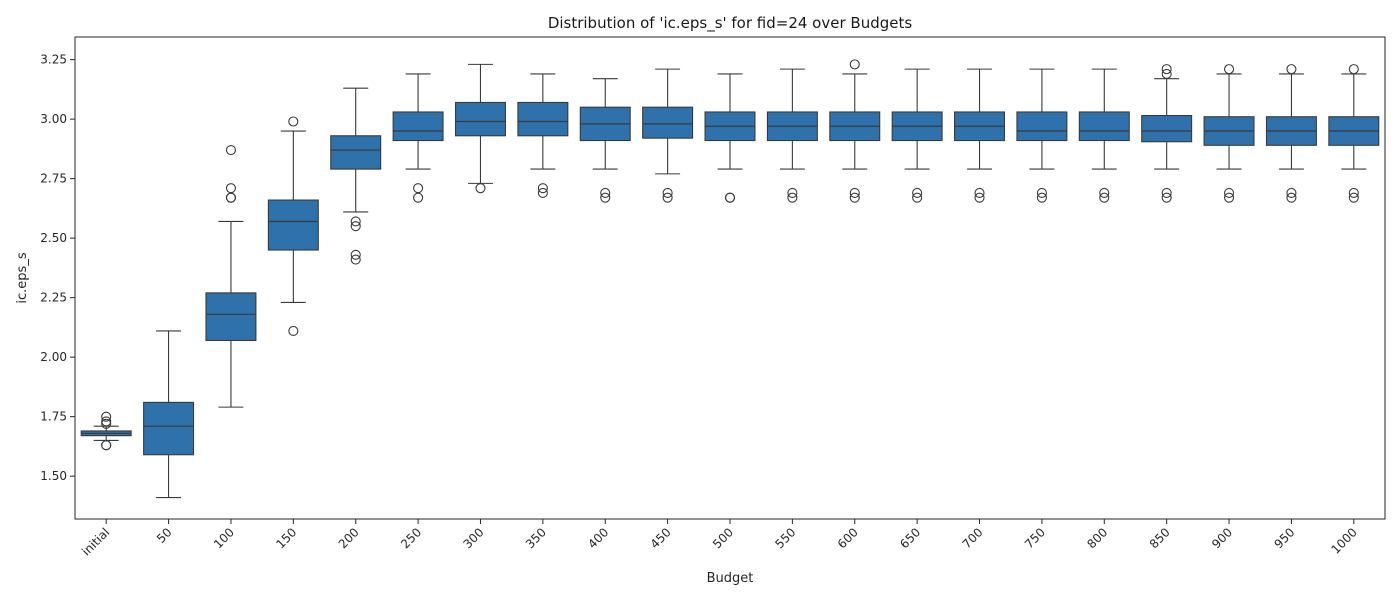  I want to click on x-tick-label: 250, so click(411, 538).